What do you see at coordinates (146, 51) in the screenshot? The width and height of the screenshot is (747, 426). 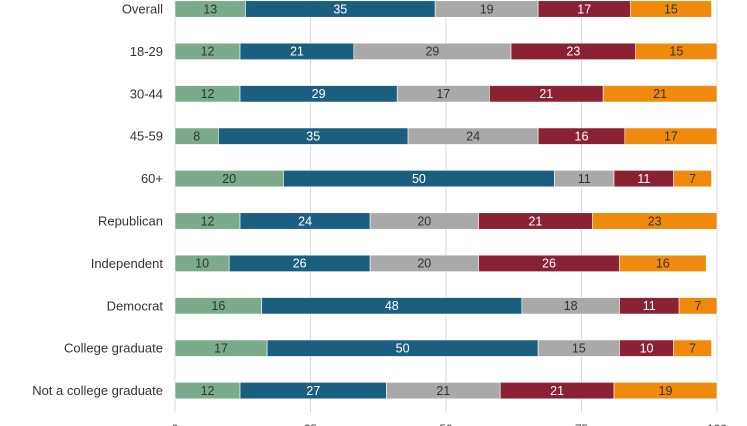 I see `category-label-1: 18-29` at bounding box center [146, 51].